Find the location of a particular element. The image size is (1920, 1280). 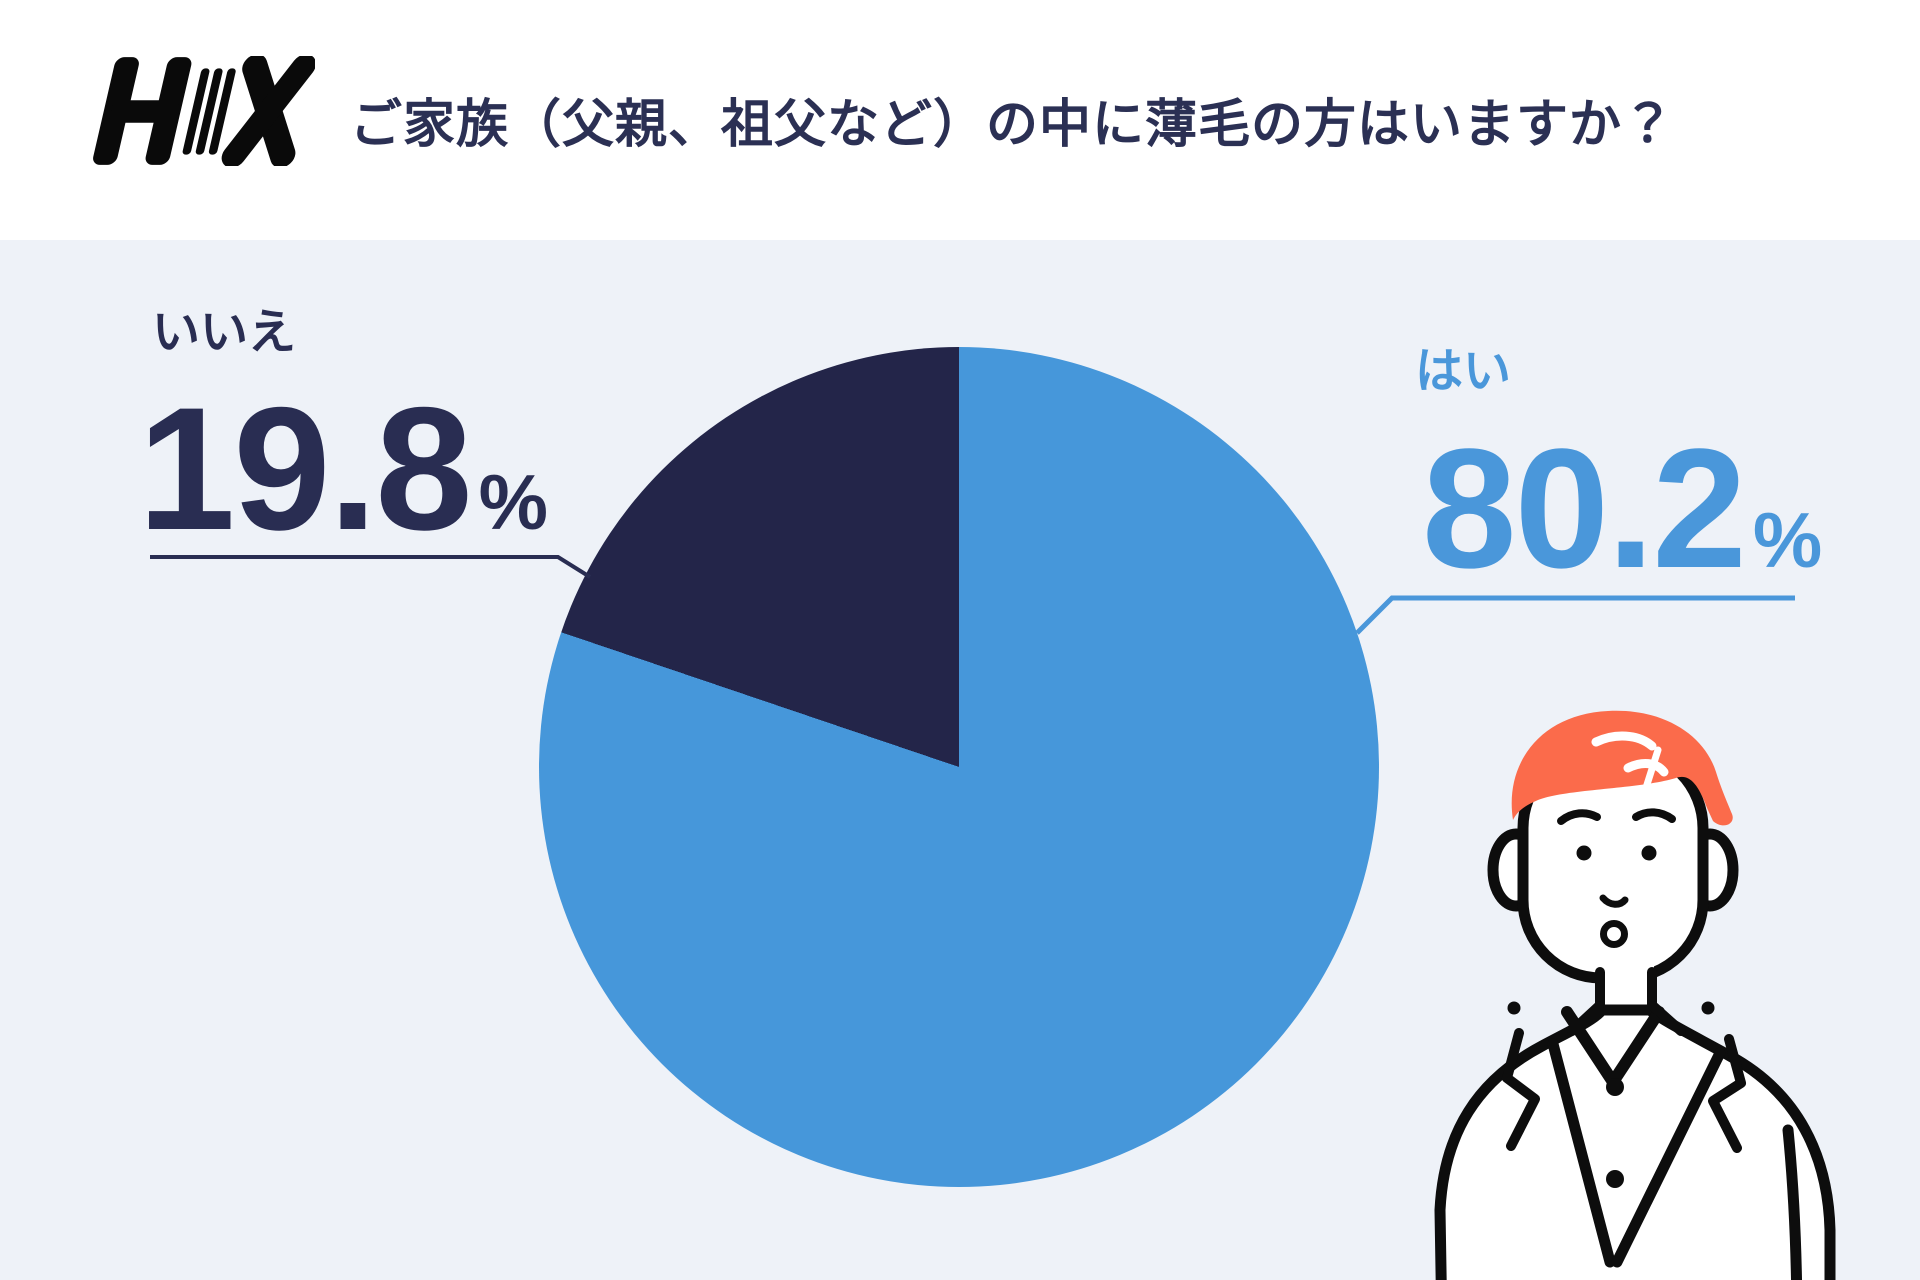

man-hair is located at coordinates (1622, 768).